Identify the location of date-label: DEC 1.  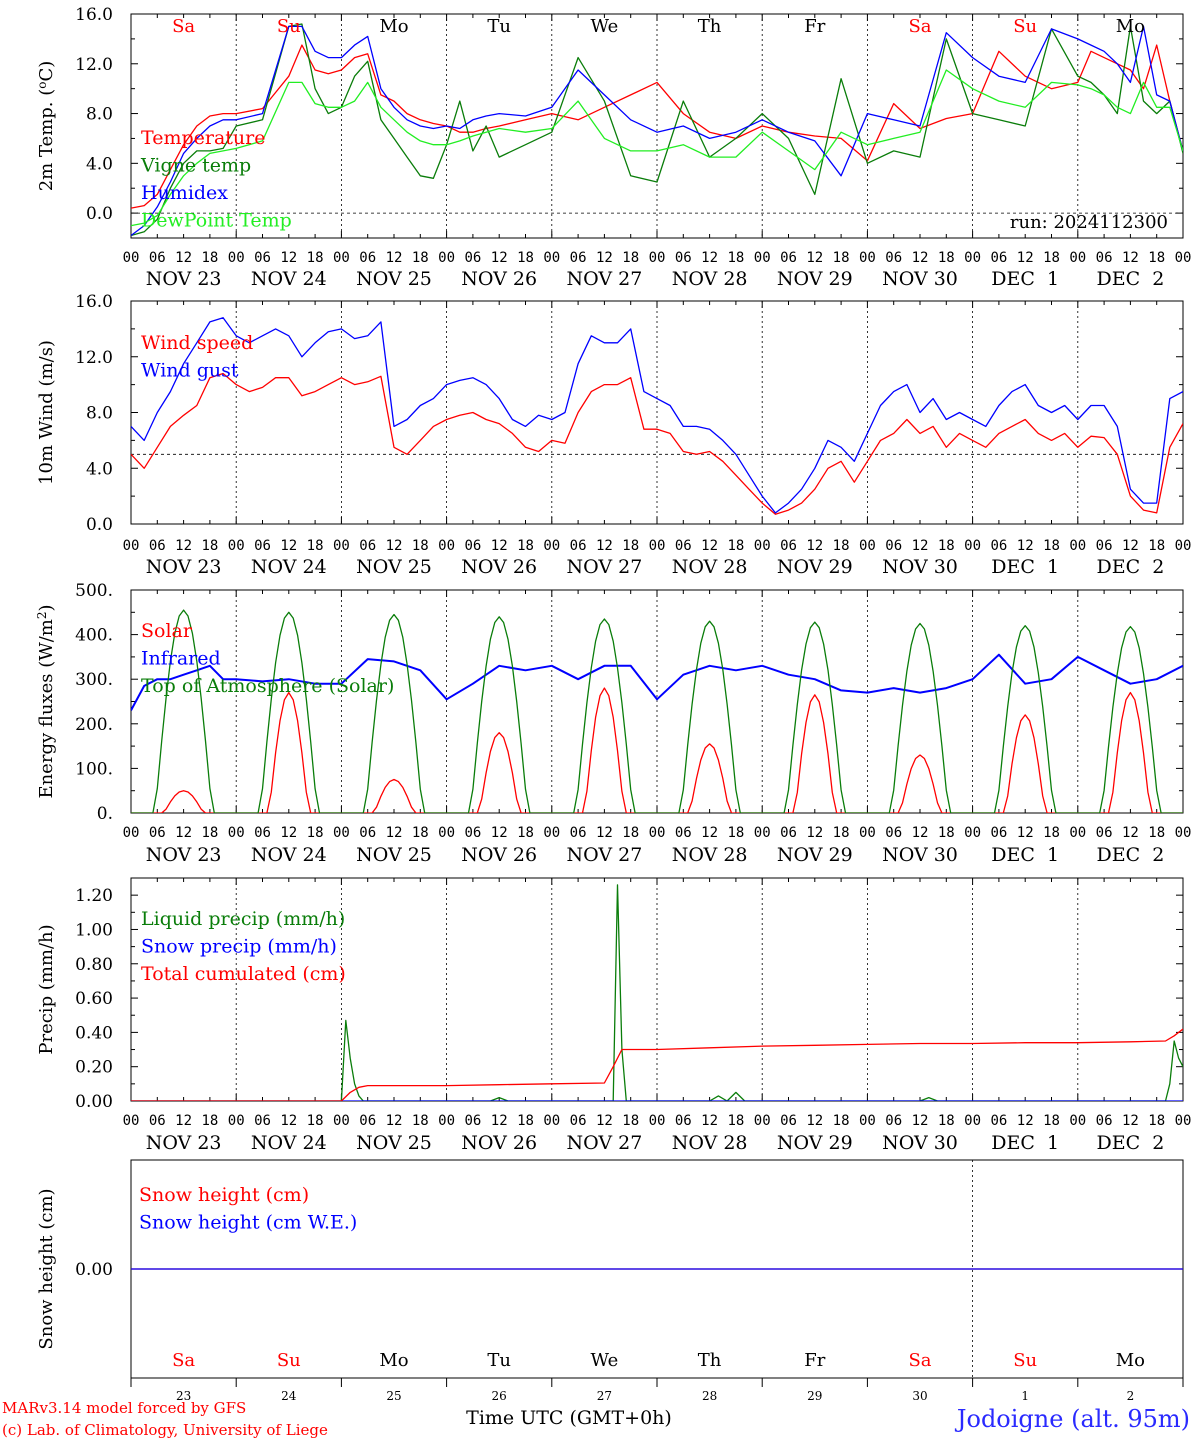
(1025, 279).